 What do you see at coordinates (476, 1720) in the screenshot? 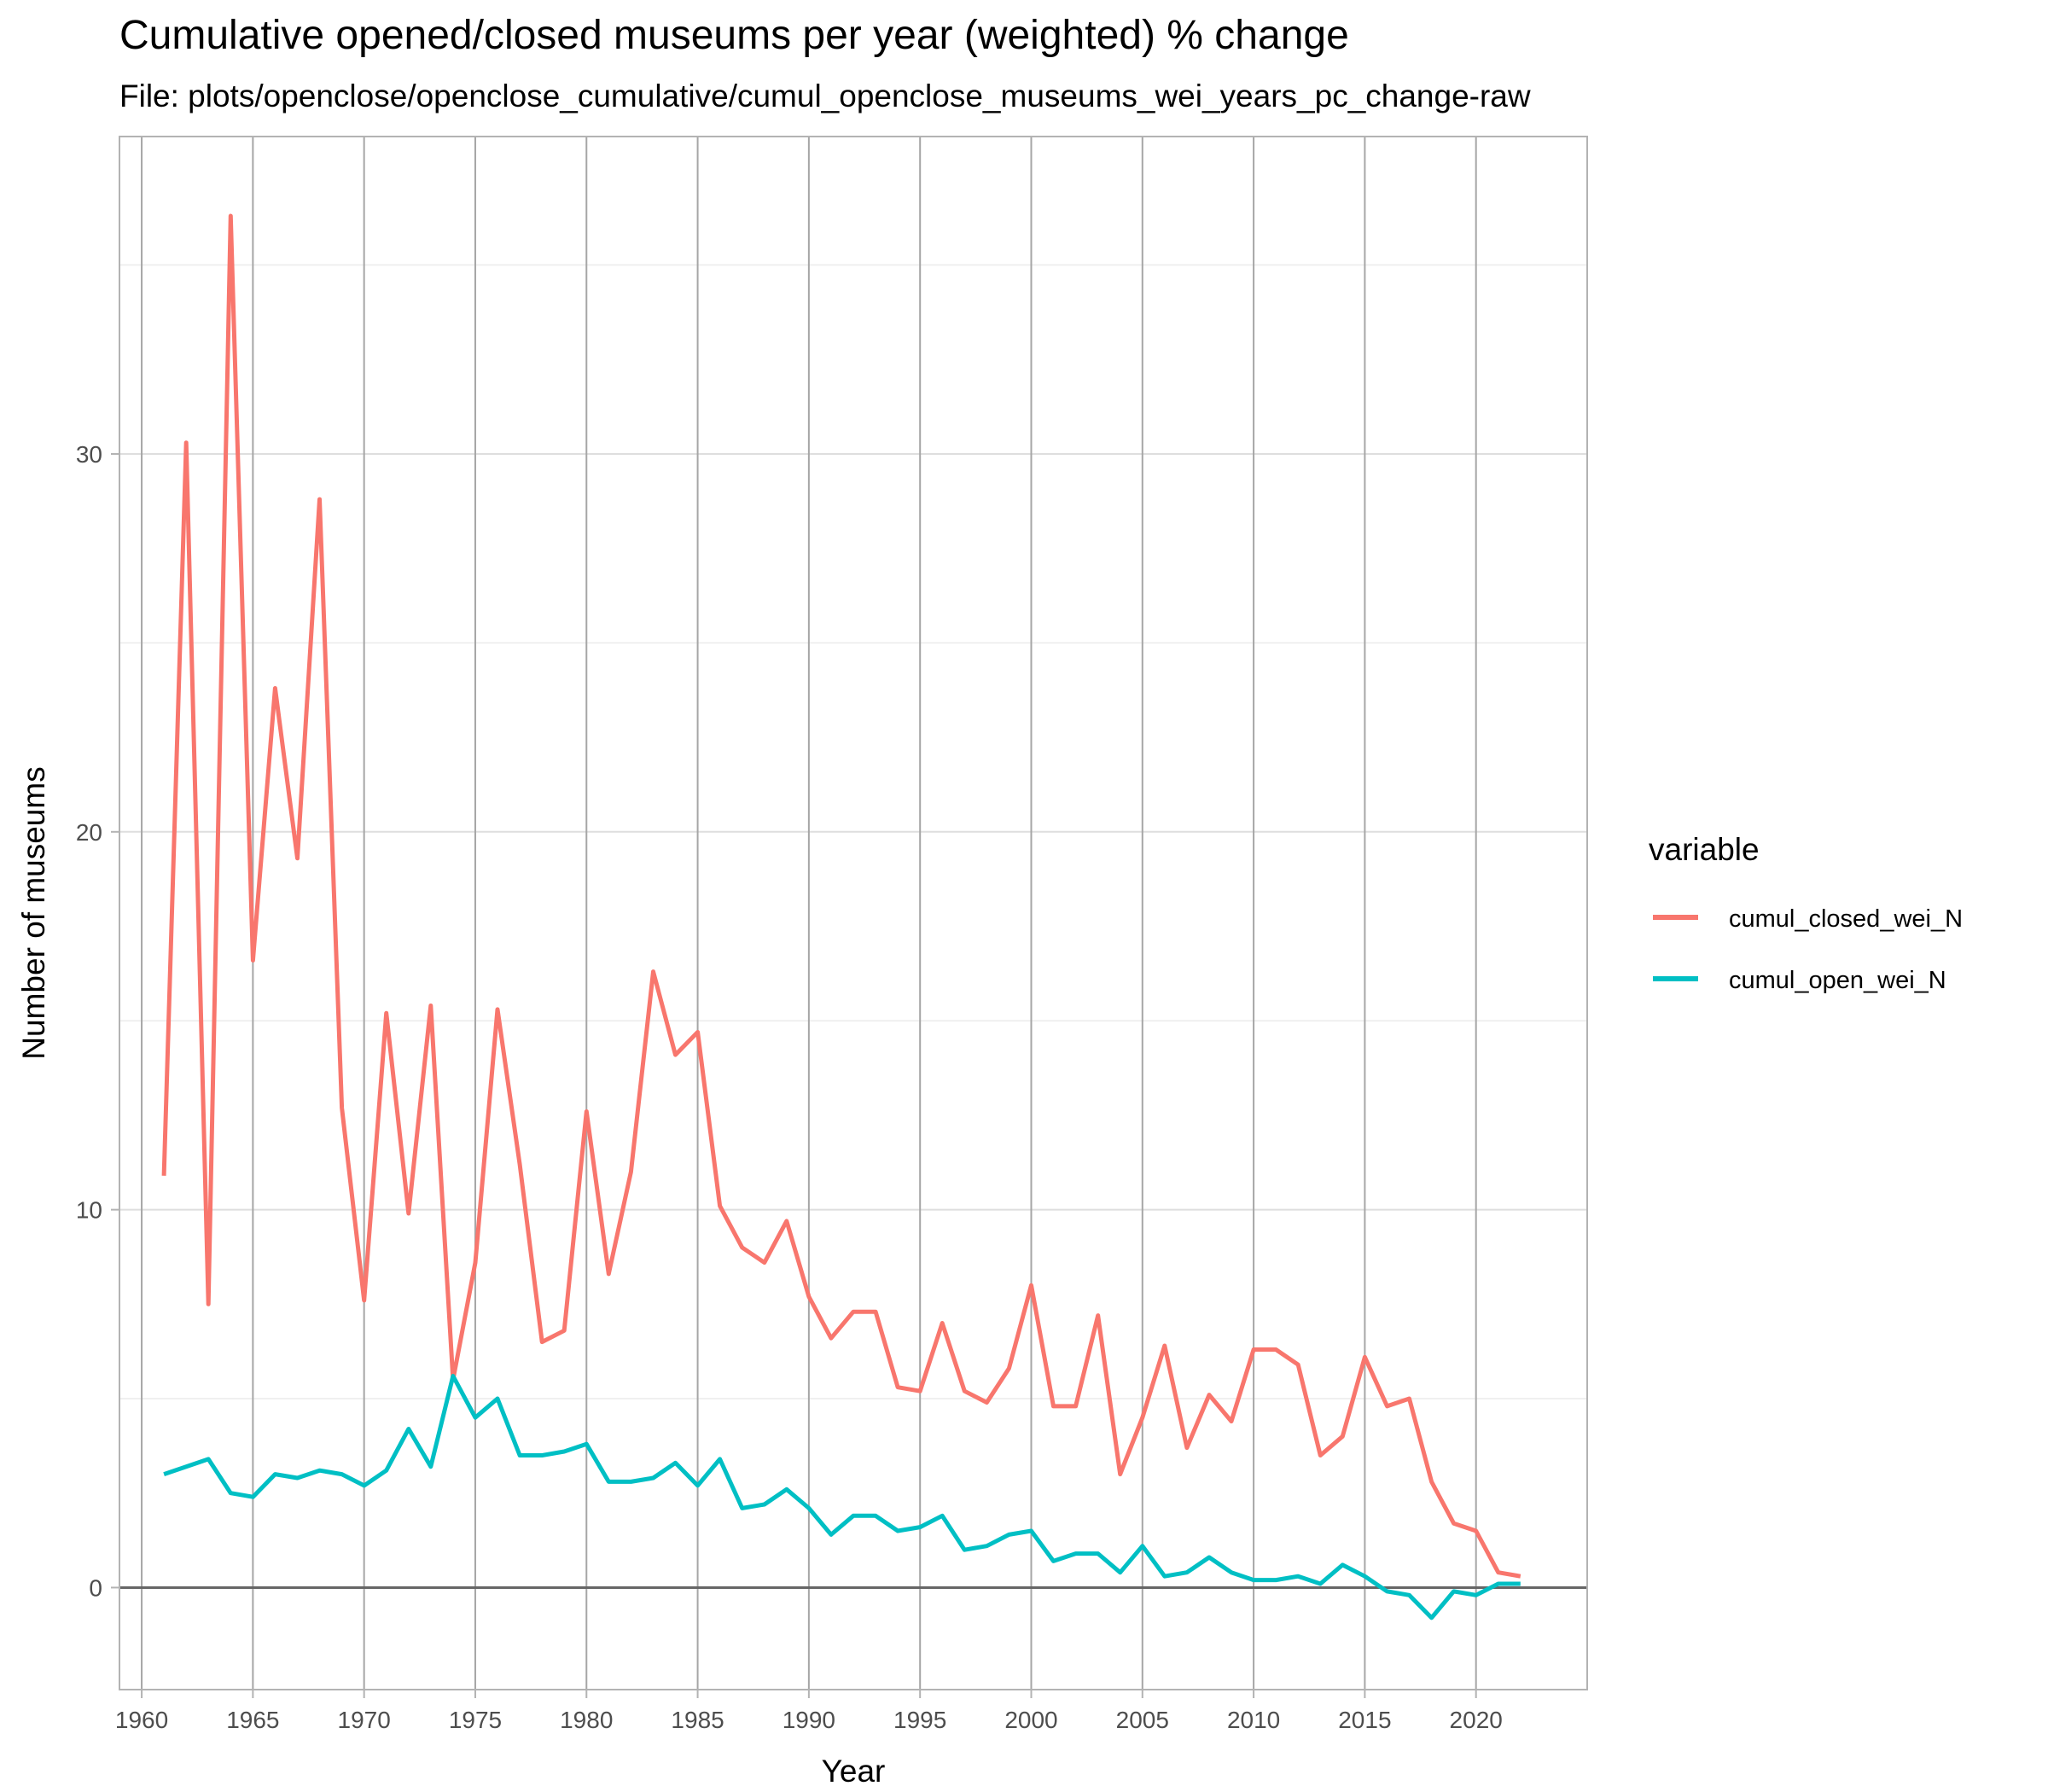
I see `x-tick-label: 1975` at bounding box center [476, 1720].